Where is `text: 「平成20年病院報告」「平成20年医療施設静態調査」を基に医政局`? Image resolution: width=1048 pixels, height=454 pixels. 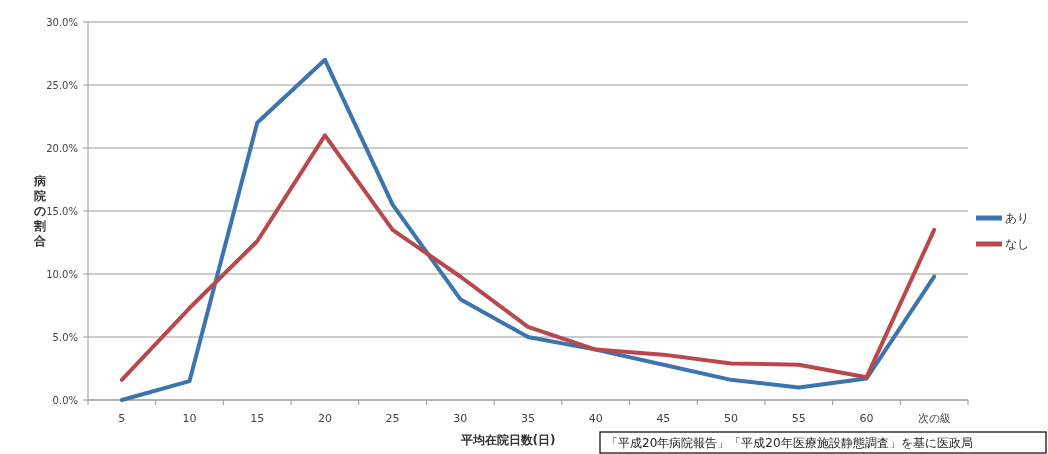
text: 「平成20年病院報告」「平成20年医療施設静態調査」を基に医政局 is located at coordinates (789, 443).